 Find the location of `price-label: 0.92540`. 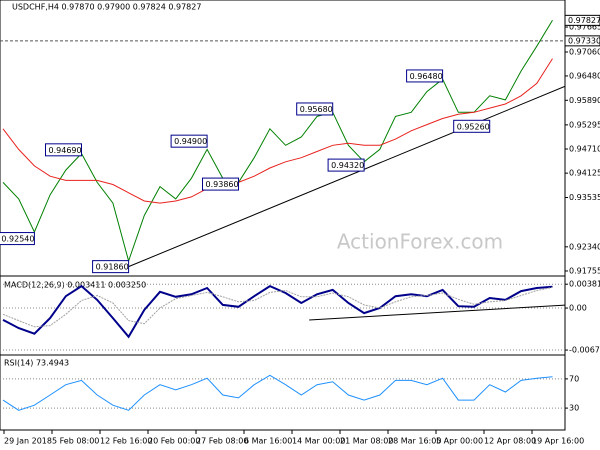

price-label: 0.92540 is located at coordinates (17, 239).